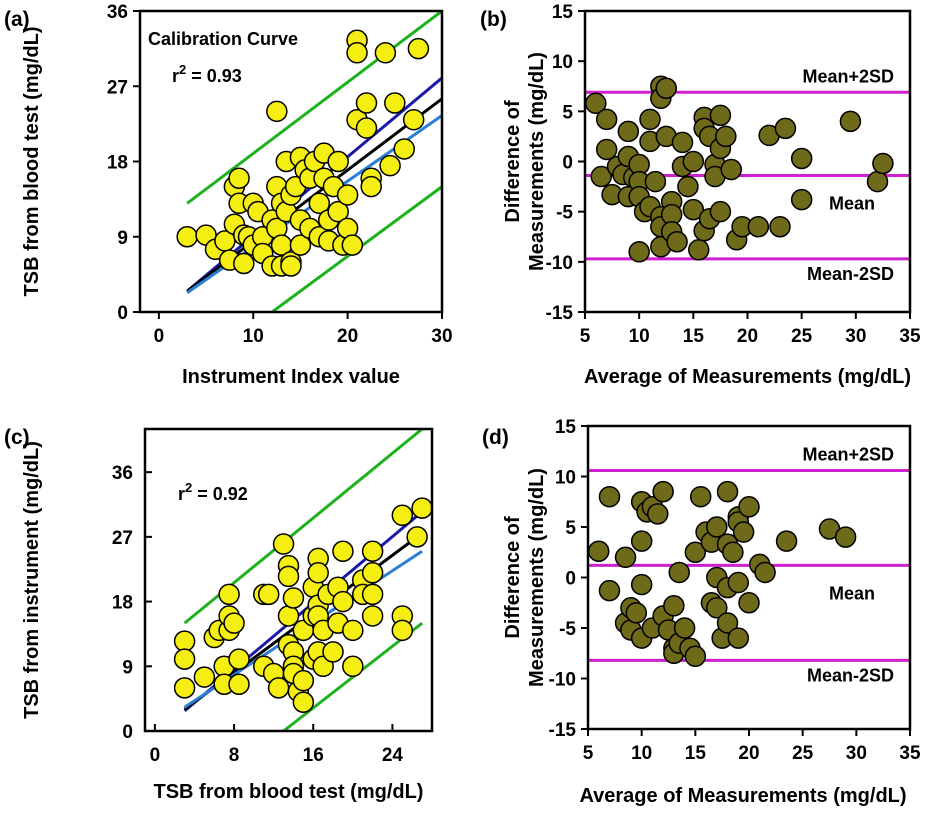 This screenshot has width=948, height=813. I want to click on y-axis-title: Measurements (mg/dL), so click(537, 161).